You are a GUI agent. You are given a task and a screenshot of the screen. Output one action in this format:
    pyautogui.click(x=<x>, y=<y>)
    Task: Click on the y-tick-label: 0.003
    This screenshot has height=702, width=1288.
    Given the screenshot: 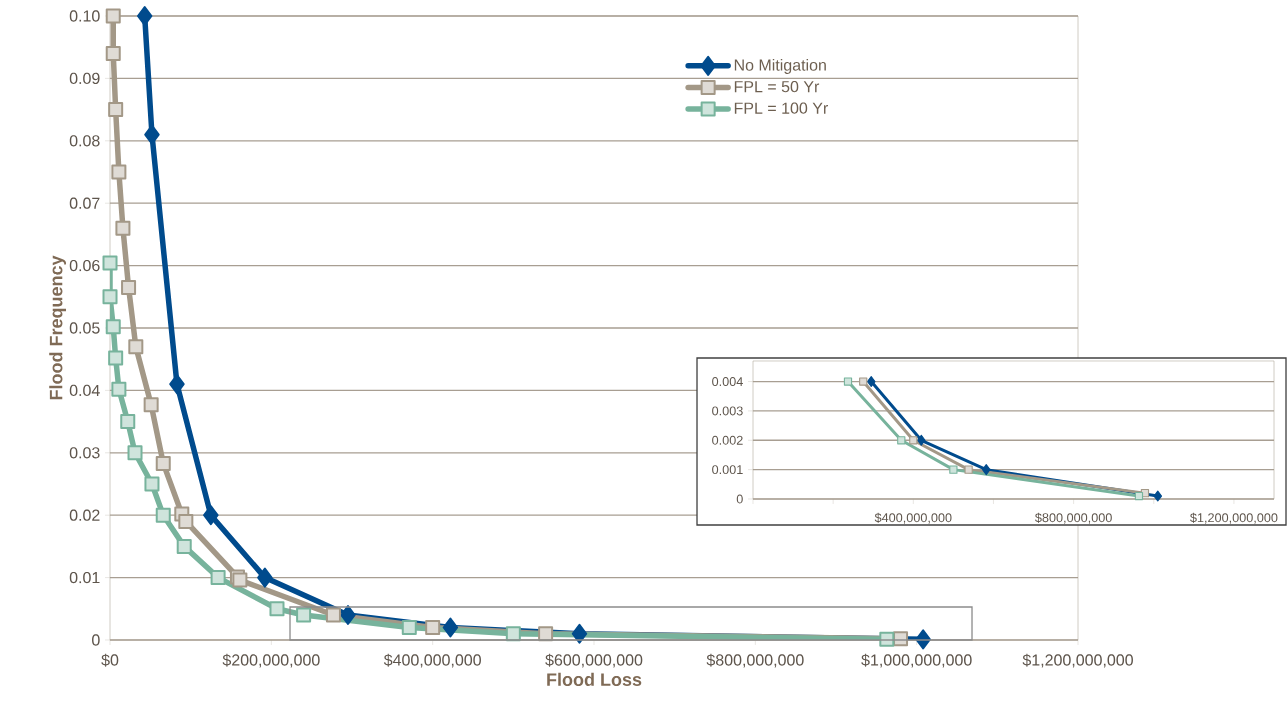 What is the action you would take?
    pyautogui.click(x=727, y=411)
    